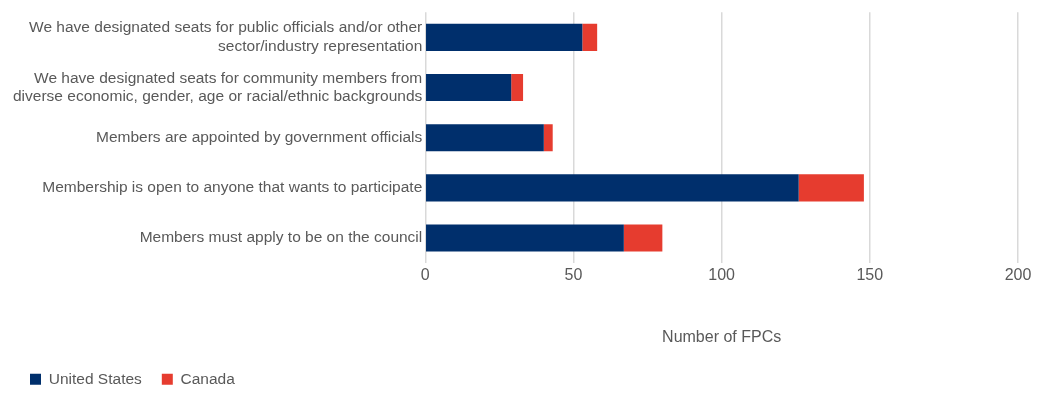 Image resolution: width=1038 pixels, height=402 pixels. I want to click on x-tick-label: 150, so click(870, 275).